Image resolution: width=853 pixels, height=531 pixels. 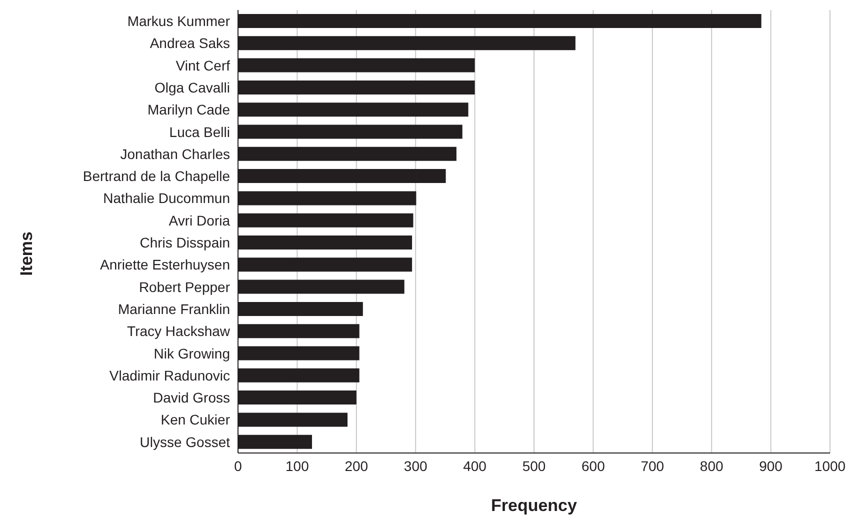 What do you see at coordinates (475, 466) in the screenshot?
I see `x-tick-label: 400` at bounding box center [475, 466].